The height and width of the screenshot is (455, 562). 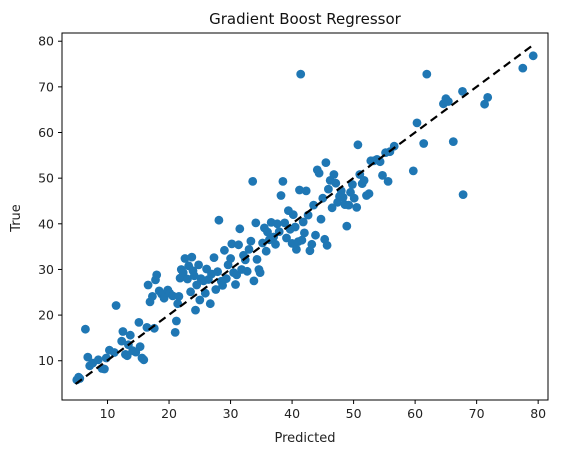 What do you see at coordinates (415, 413) in the screenshot?
I see `x-tick-label: 60` at bounding box center [415, 413].